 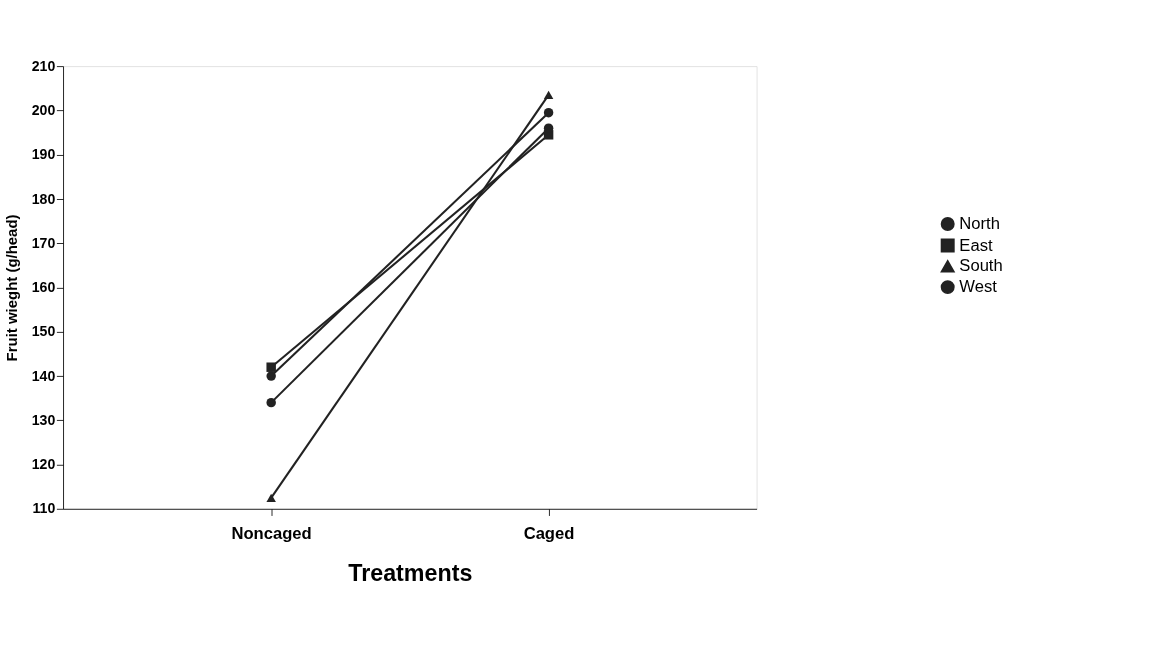 I want to click on y-tick-label: 200, so click(x=43, y=110).